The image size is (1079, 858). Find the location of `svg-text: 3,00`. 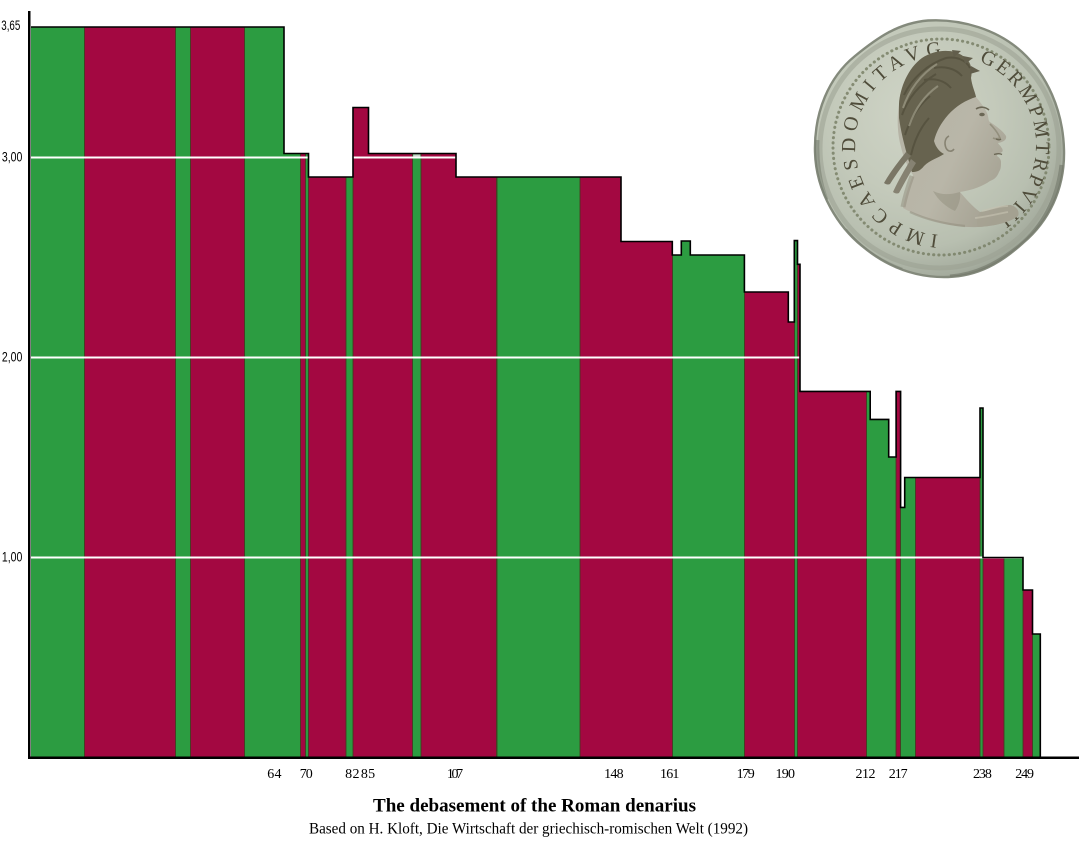

svg-text: 3,00 is located at coordinates (12, 157).